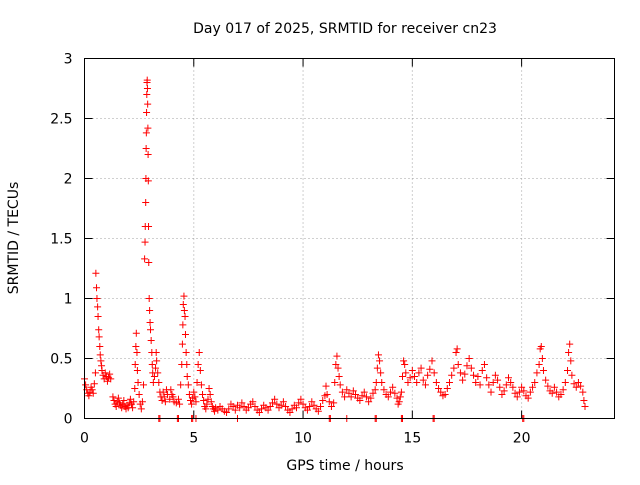  Describe the element at coordinates (61, 120) in the screenshot. I see `y-tick-label: 2.5` at that location.